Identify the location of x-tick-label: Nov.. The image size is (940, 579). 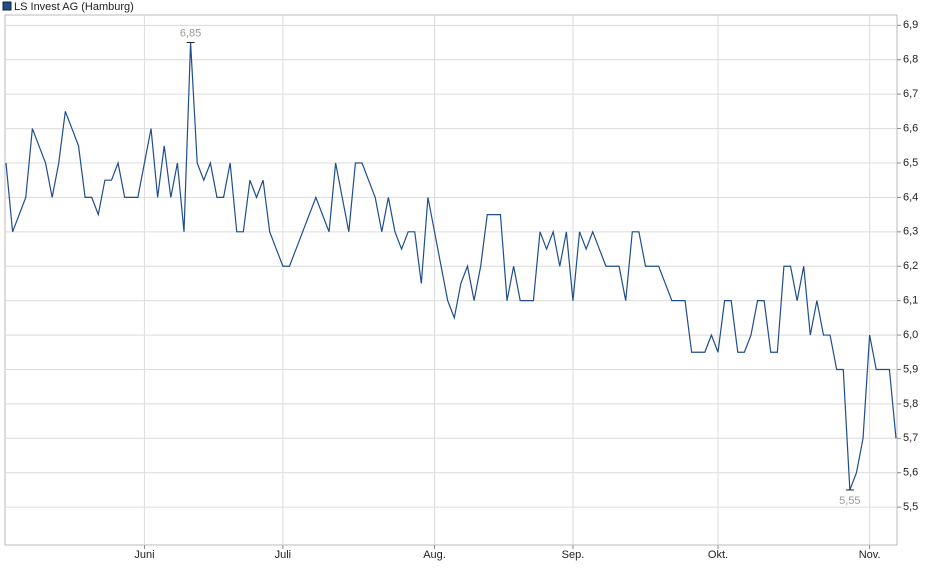
(870, 555).